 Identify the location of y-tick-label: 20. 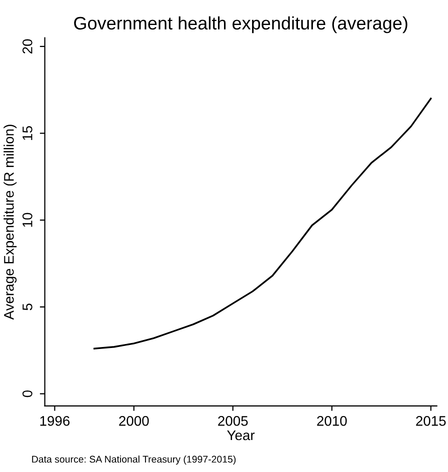
(27, 46).